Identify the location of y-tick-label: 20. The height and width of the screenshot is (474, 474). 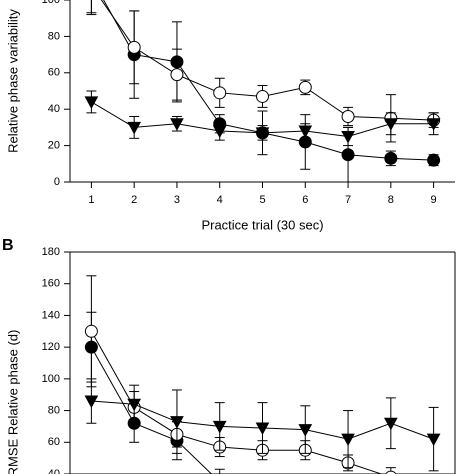
(54, 146).